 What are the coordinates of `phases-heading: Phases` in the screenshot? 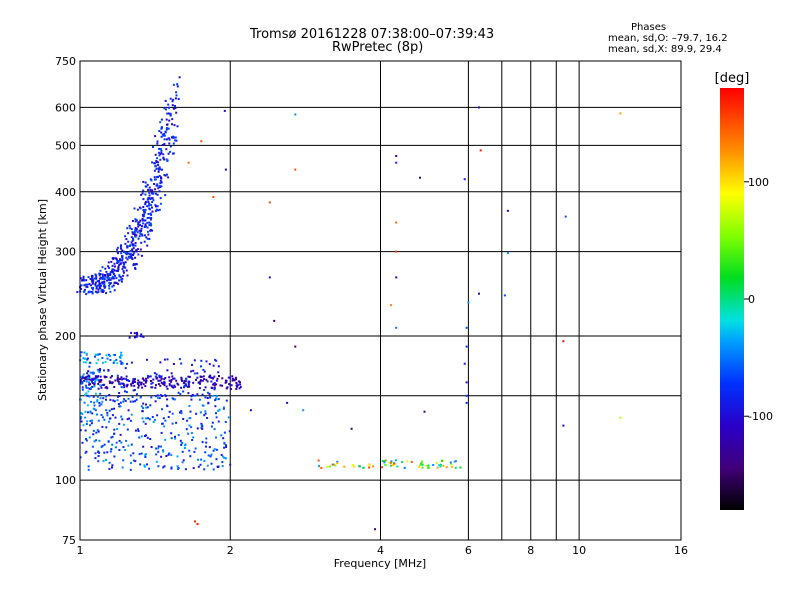 It's located at (649, 27).